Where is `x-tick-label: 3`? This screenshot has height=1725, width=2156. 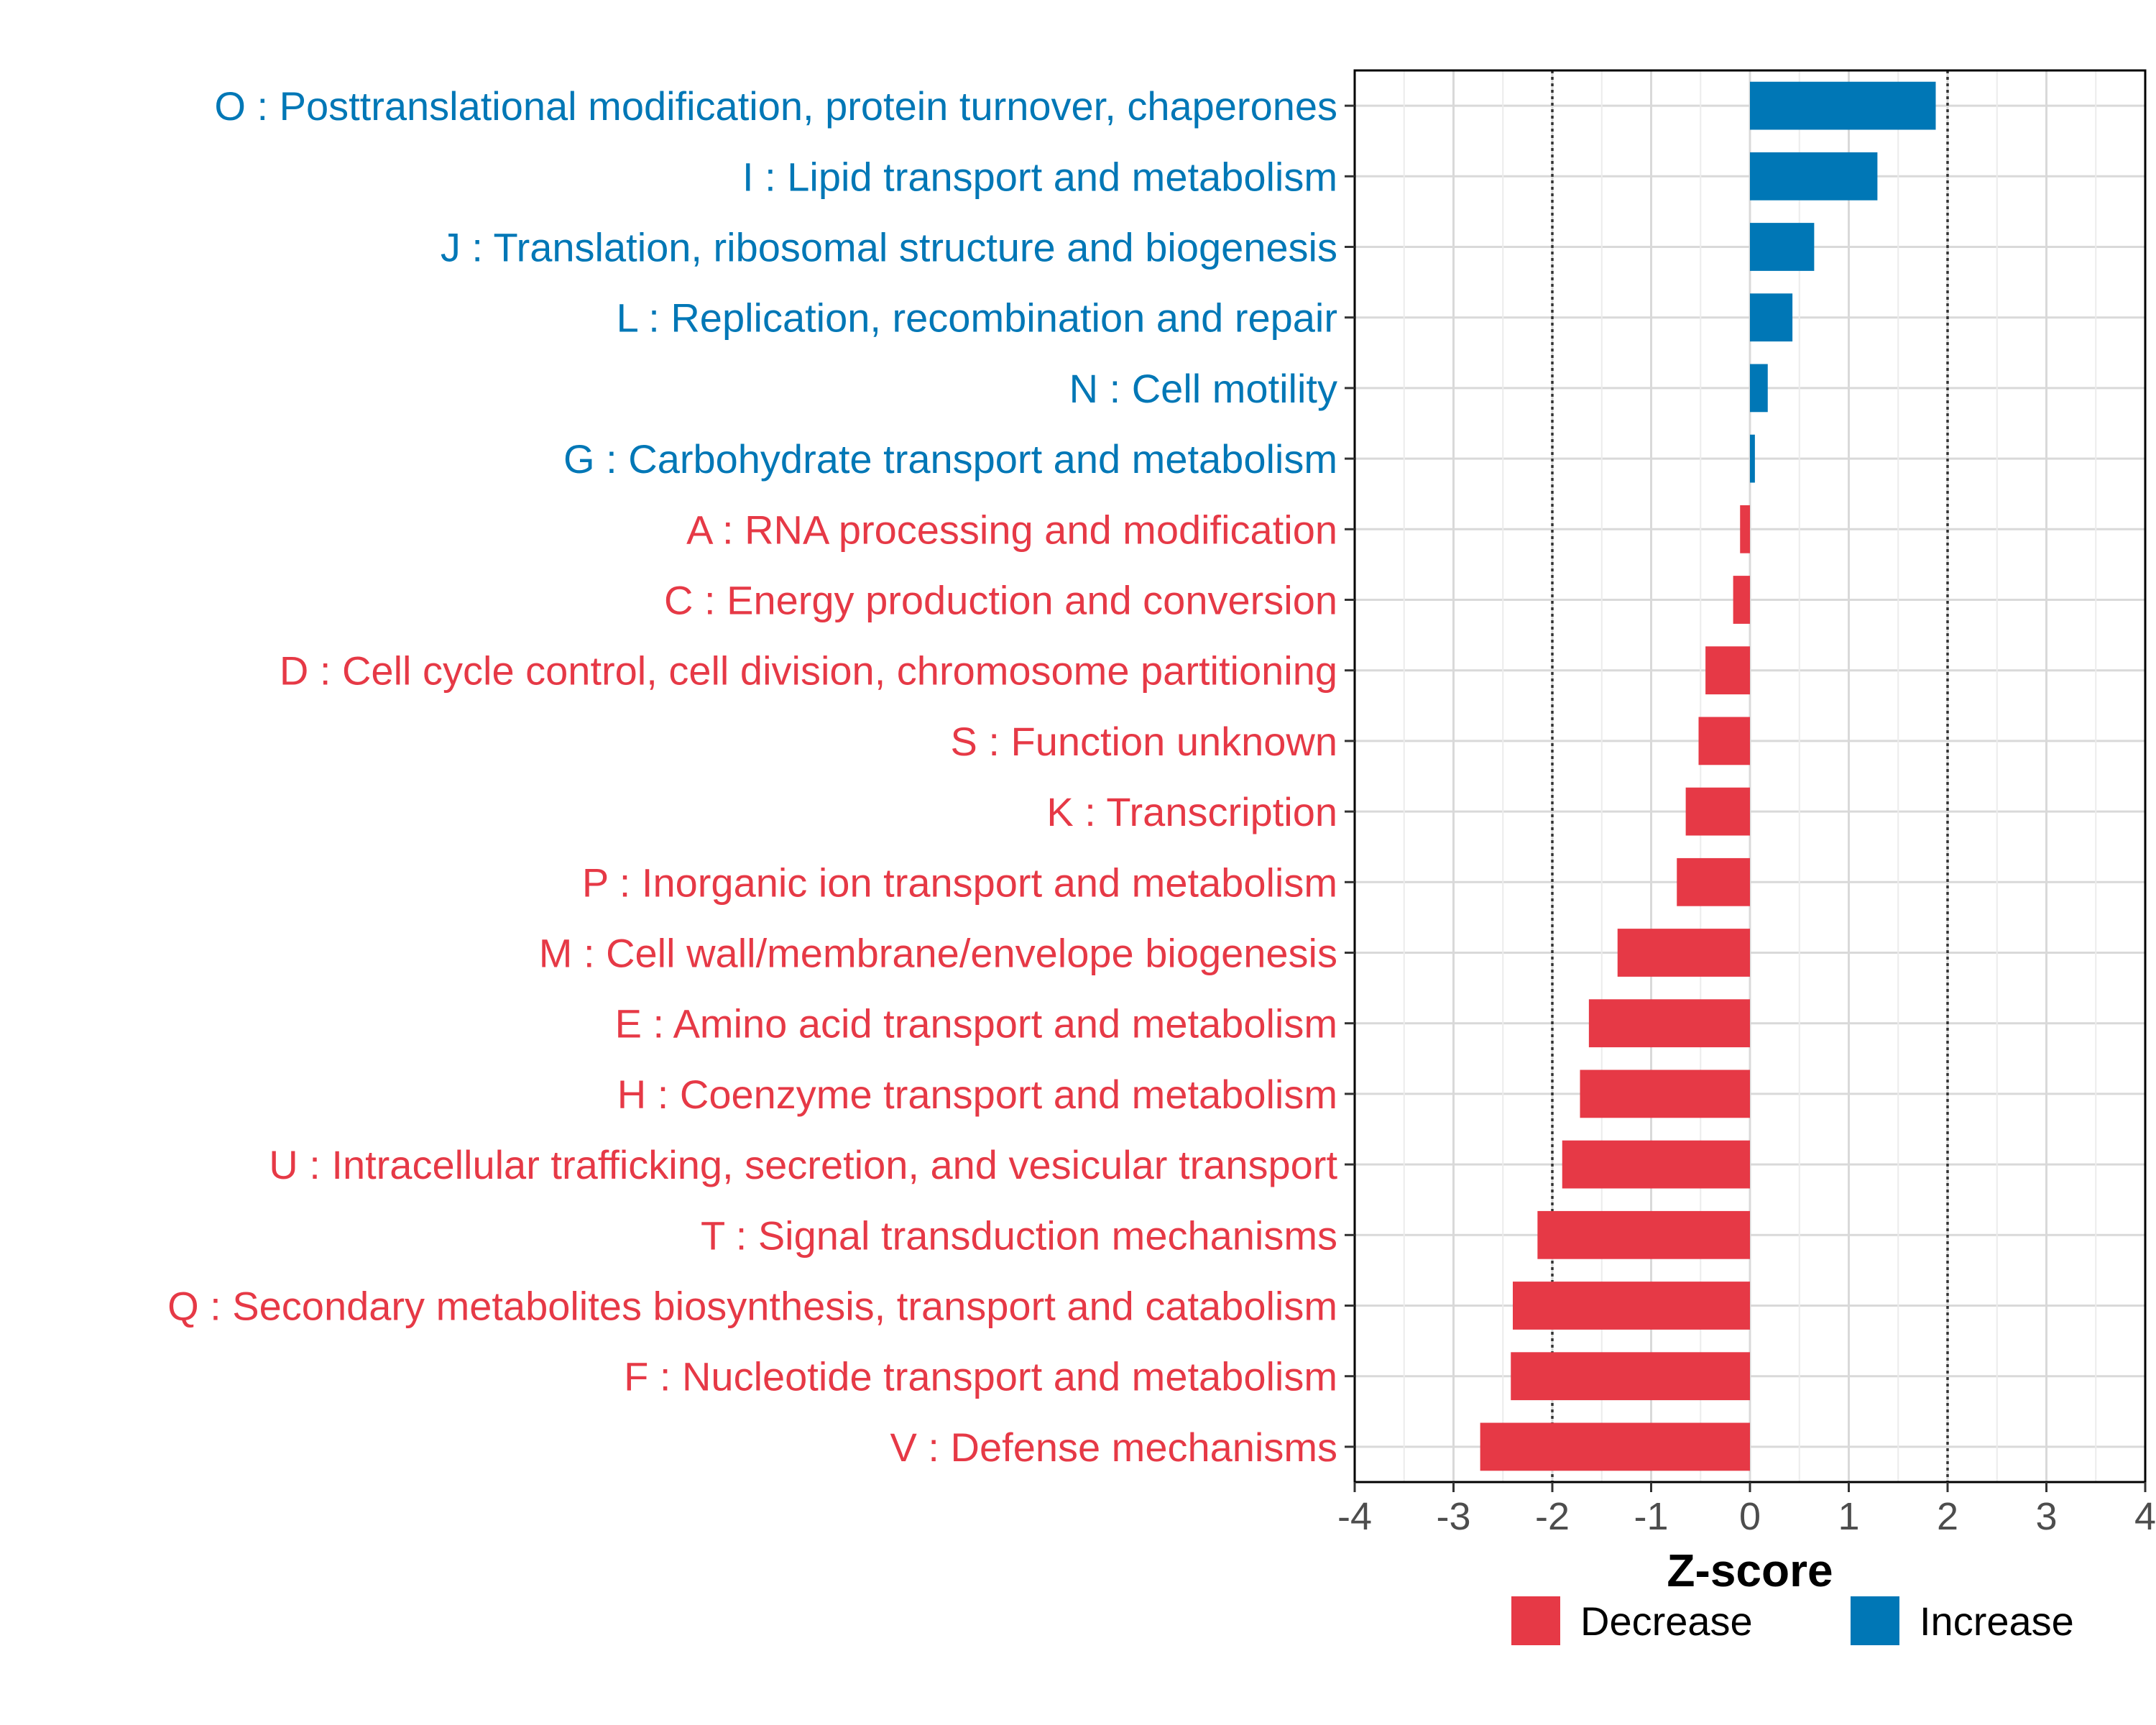 x-tick-label: 3 is located at coordinates (2046, 1516).